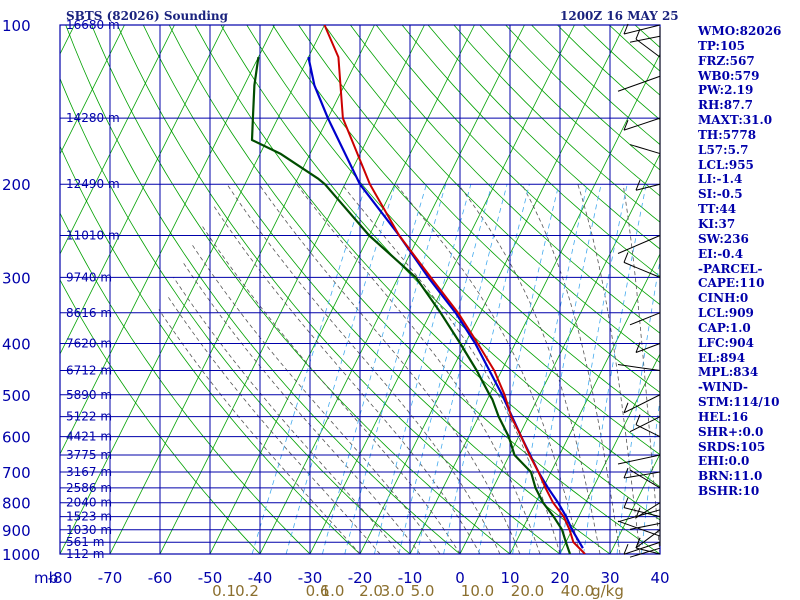  I want to click on index-item: SI:-0.5, so click(720, 194).